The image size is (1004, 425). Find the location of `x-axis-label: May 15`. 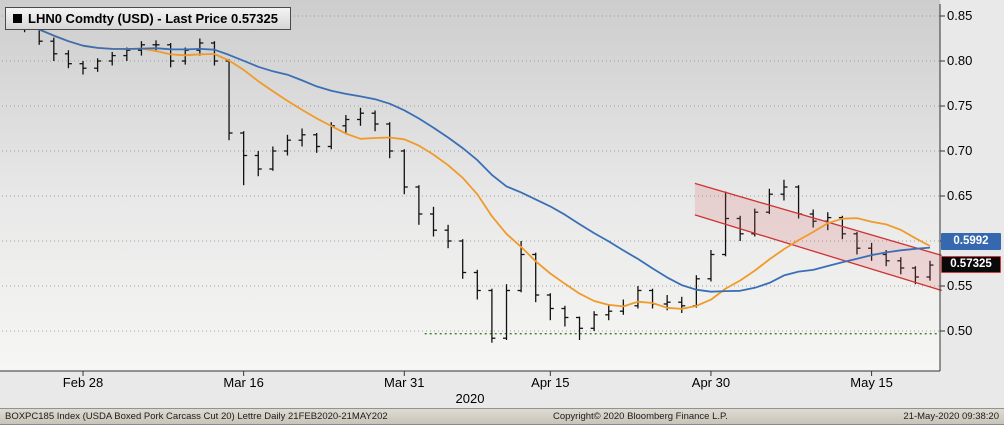

x-axis-label: May 15 is located at coordinates (871, 382).